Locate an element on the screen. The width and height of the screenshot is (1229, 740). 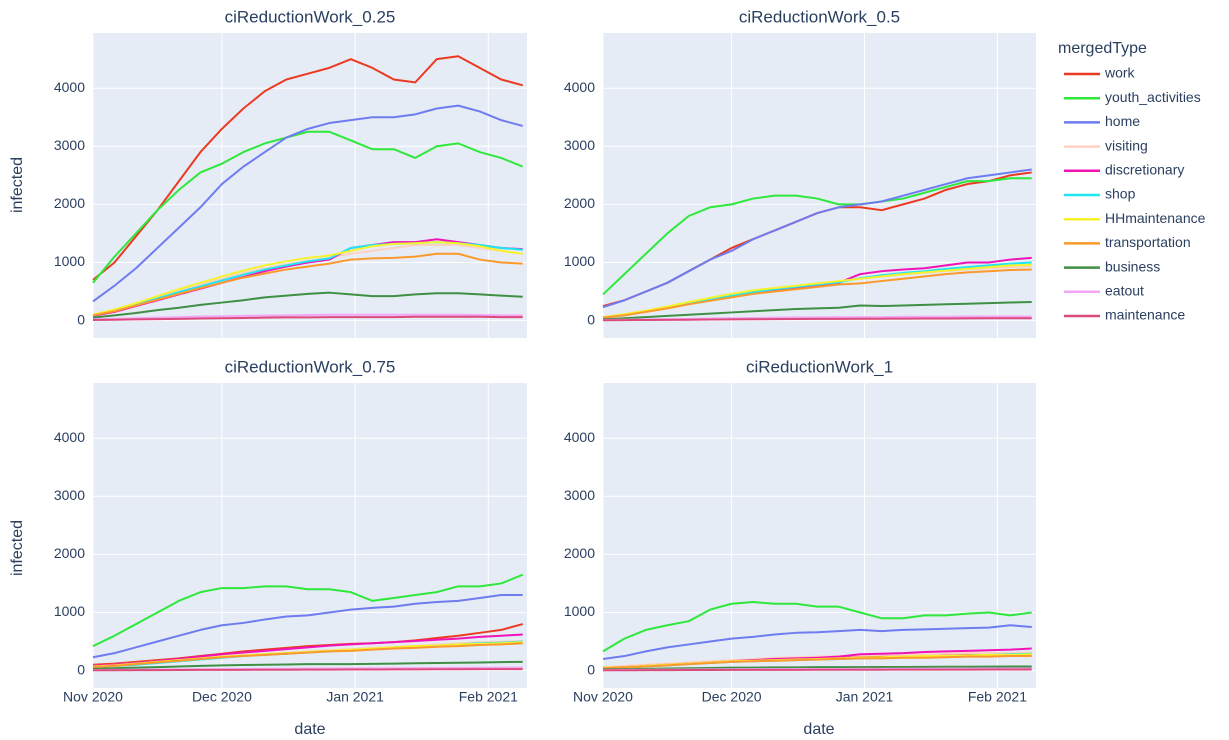
legend-label: youth_activities is located at coordinates (1153, 97).